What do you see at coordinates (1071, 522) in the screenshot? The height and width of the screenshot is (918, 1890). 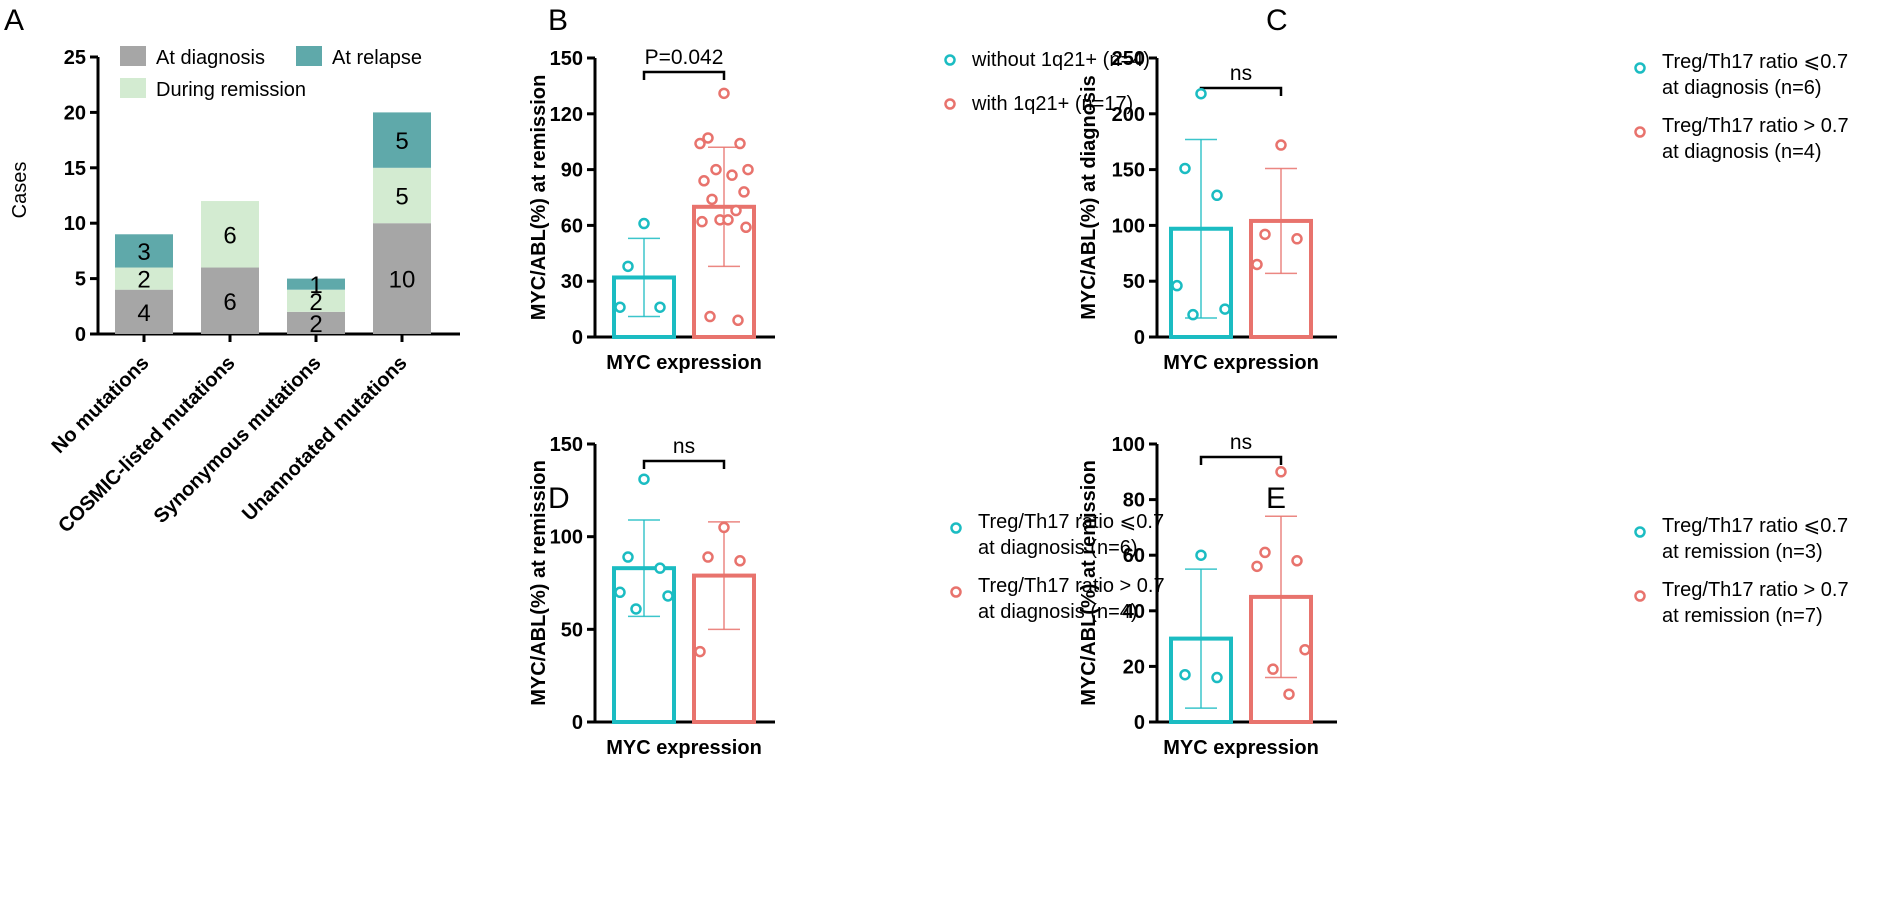 I see `legend-label-d: Treg/Th17 ratio ⩽0.7` at bounding box center [1071, 522].